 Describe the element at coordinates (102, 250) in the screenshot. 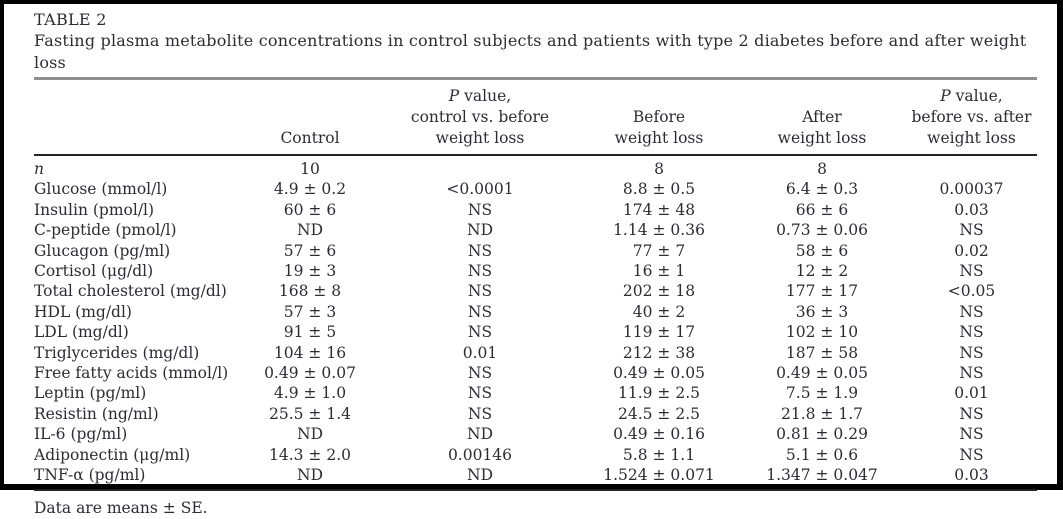

I see `row-label: Glucagon (pg/ml)` at that location.